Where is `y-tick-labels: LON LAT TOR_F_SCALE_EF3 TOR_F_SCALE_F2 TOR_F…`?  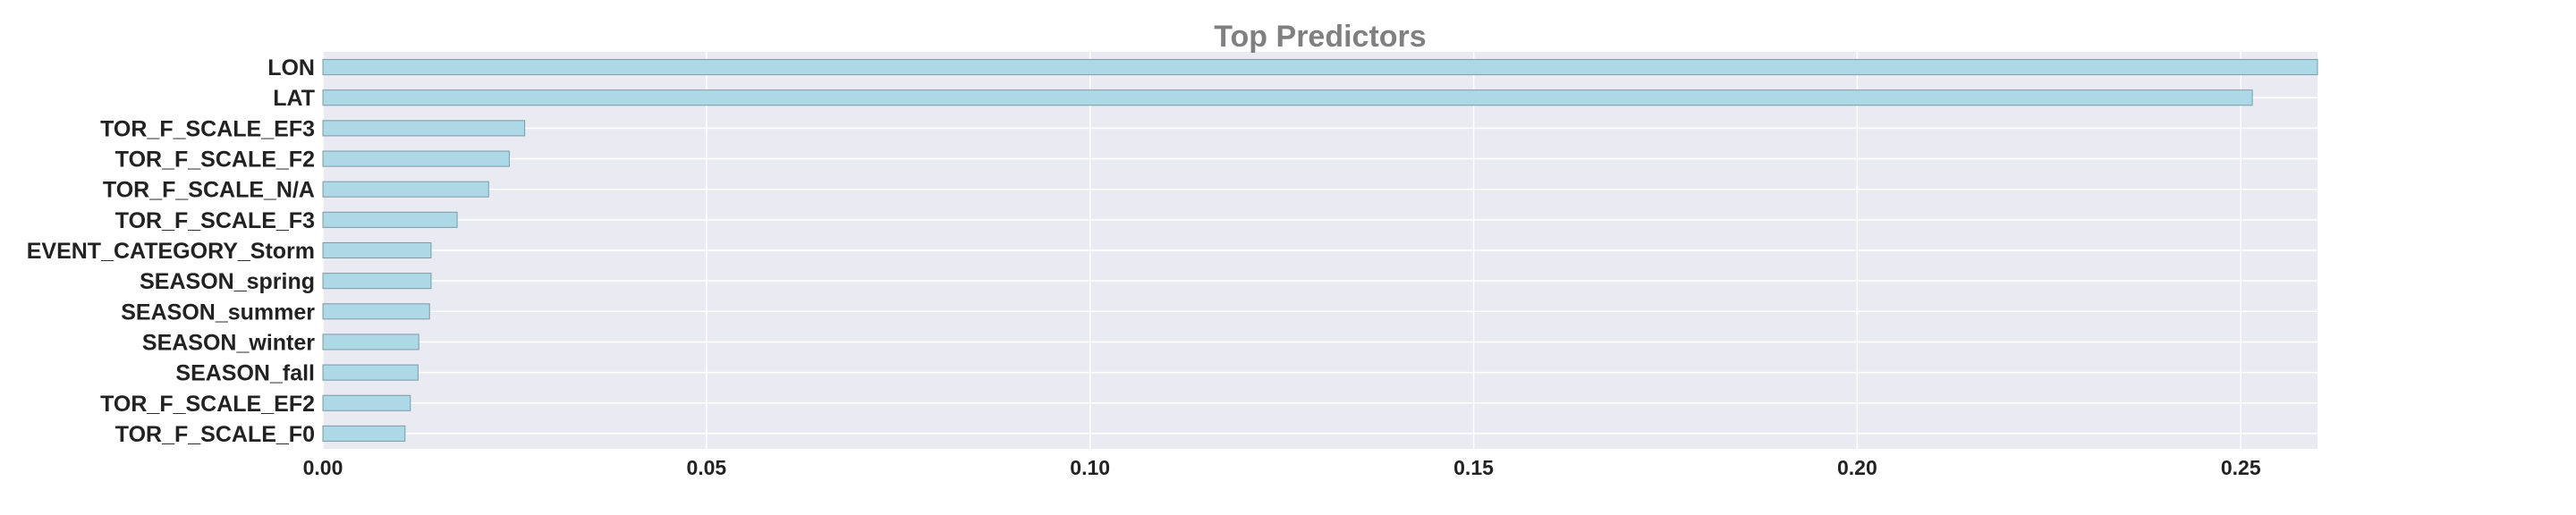 y-tick-labels: LON LAT TOR_F_SCALE_EF3 TOR_F_SCALE_F2 TOR_F… is located at coordinates (171, 251).